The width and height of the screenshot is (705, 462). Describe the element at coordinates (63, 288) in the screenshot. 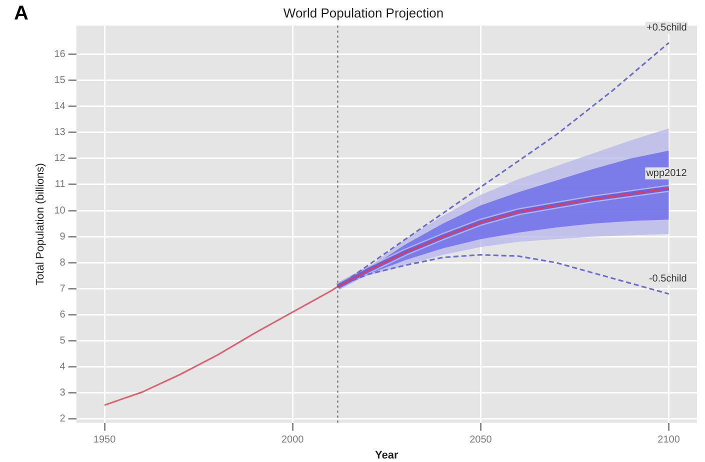

I see `y-tick-label: 7` at that location.